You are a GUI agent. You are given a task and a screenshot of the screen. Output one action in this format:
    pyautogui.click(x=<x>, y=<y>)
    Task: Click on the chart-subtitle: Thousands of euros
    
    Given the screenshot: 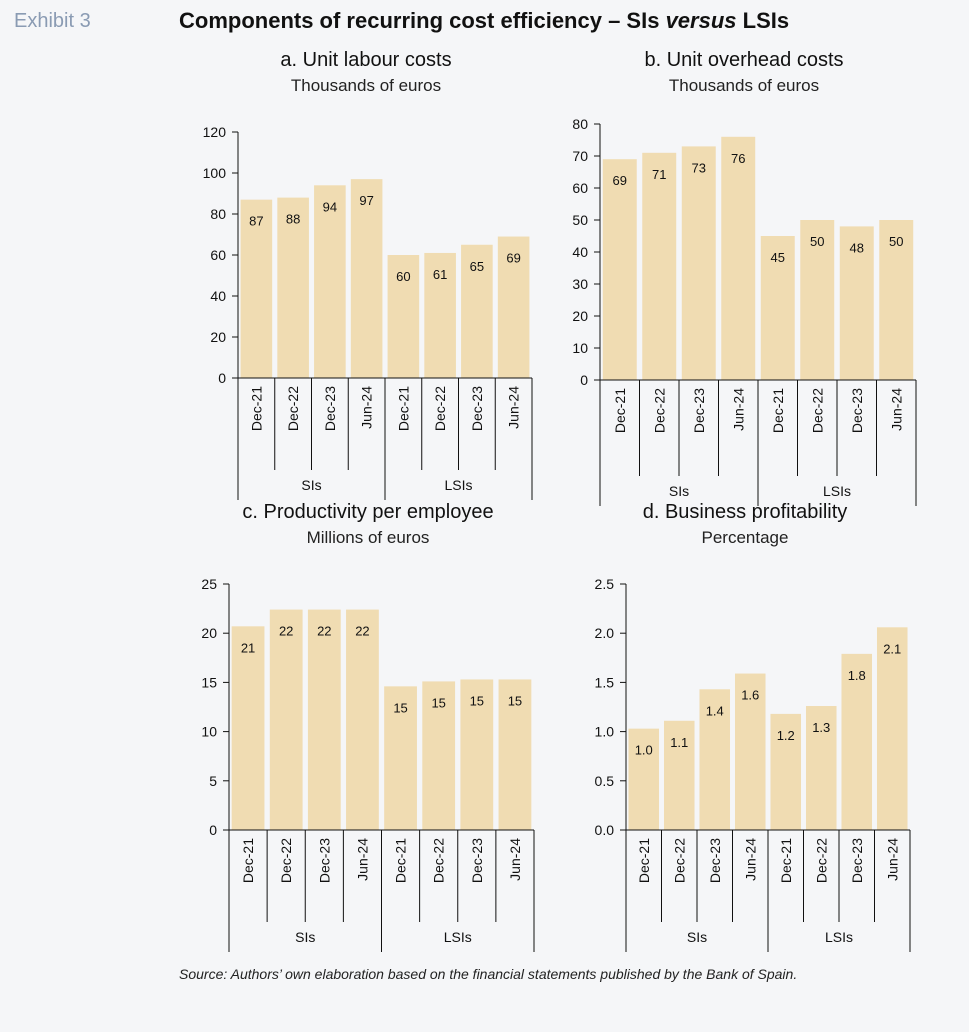 What is the action you would take?
    pyautogui.click(x=366, y=85)
    